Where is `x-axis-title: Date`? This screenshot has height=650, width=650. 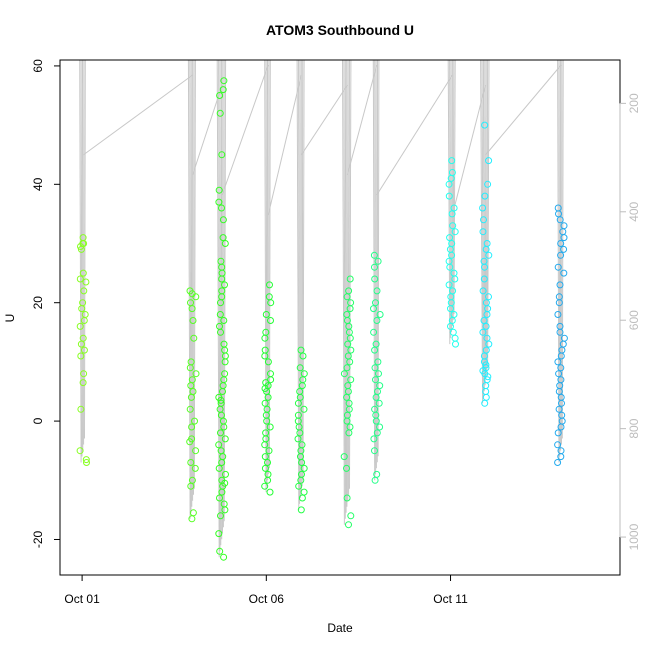 x-axis-title: Date is located at coordinates (340, 628).